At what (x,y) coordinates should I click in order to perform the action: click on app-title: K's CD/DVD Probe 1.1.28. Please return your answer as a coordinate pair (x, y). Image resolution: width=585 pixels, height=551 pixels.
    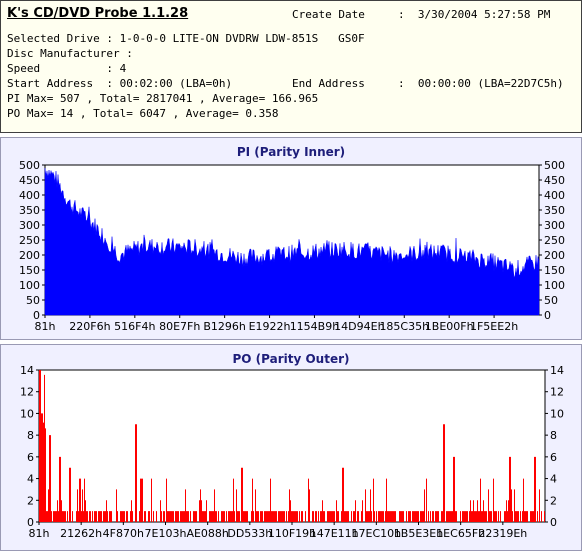
    Looking at the image, I should click on (98, 13).